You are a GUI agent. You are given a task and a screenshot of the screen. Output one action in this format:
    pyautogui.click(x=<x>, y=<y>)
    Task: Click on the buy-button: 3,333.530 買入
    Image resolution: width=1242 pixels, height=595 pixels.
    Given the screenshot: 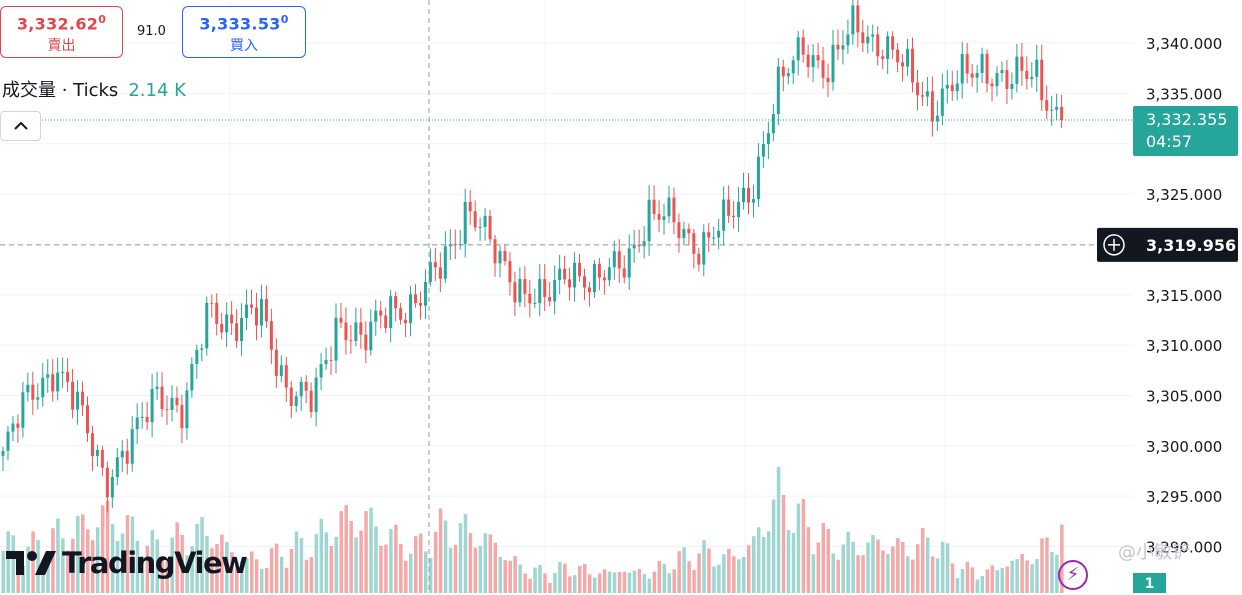 What is the action you would take?
    pyautogui.click(x=244, y=32)
    